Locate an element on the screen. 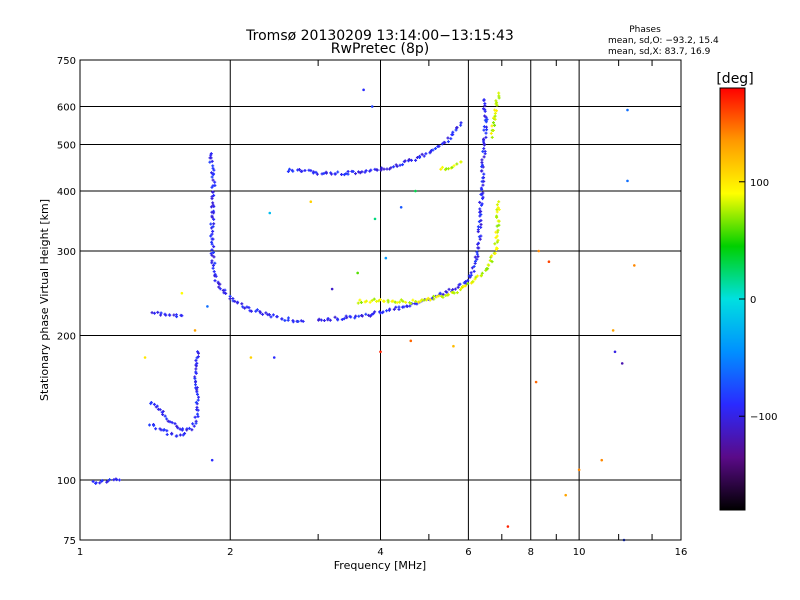  x-axis-label: Frequency [MHz] is located at coordinates (380, 565).